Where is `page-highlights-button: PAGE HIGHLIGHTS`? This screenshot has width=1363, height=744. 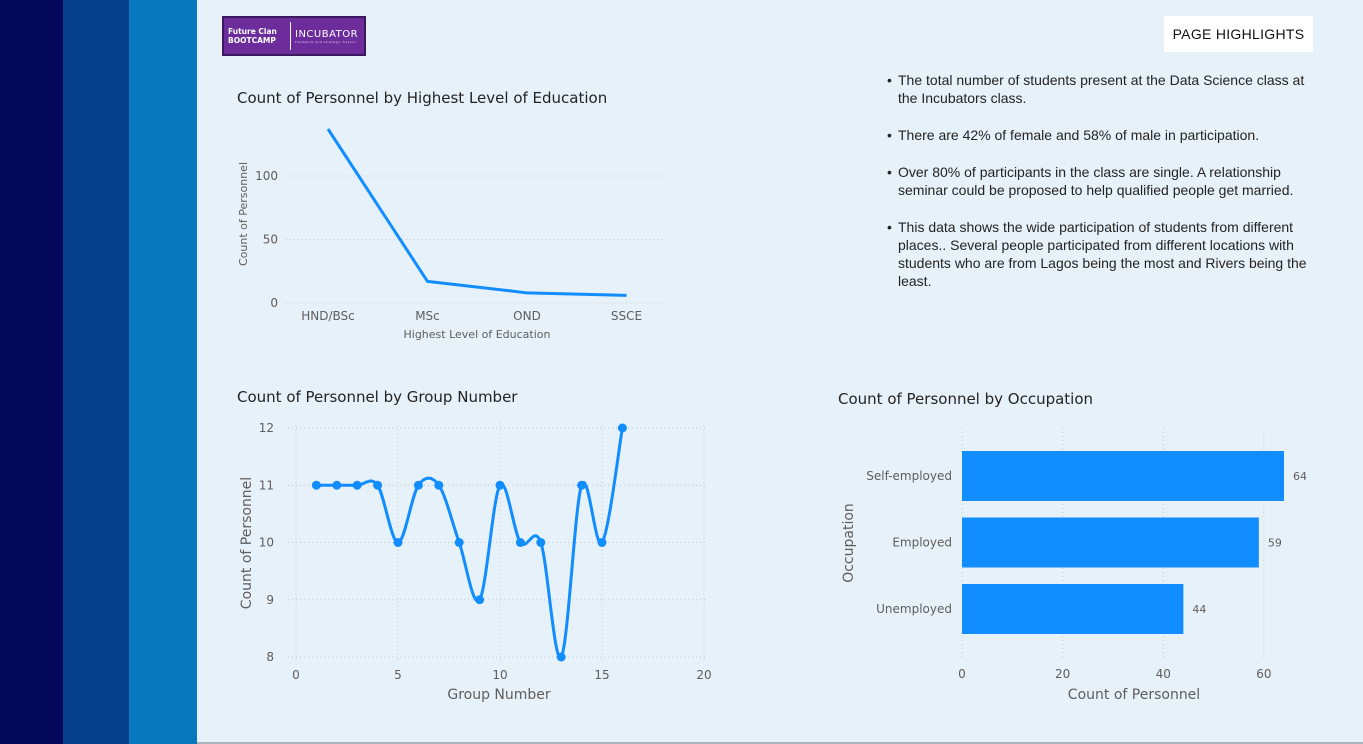
page-highlights-button: PAGE HIGHLIGHTS is located at coordinates (1238, 34).